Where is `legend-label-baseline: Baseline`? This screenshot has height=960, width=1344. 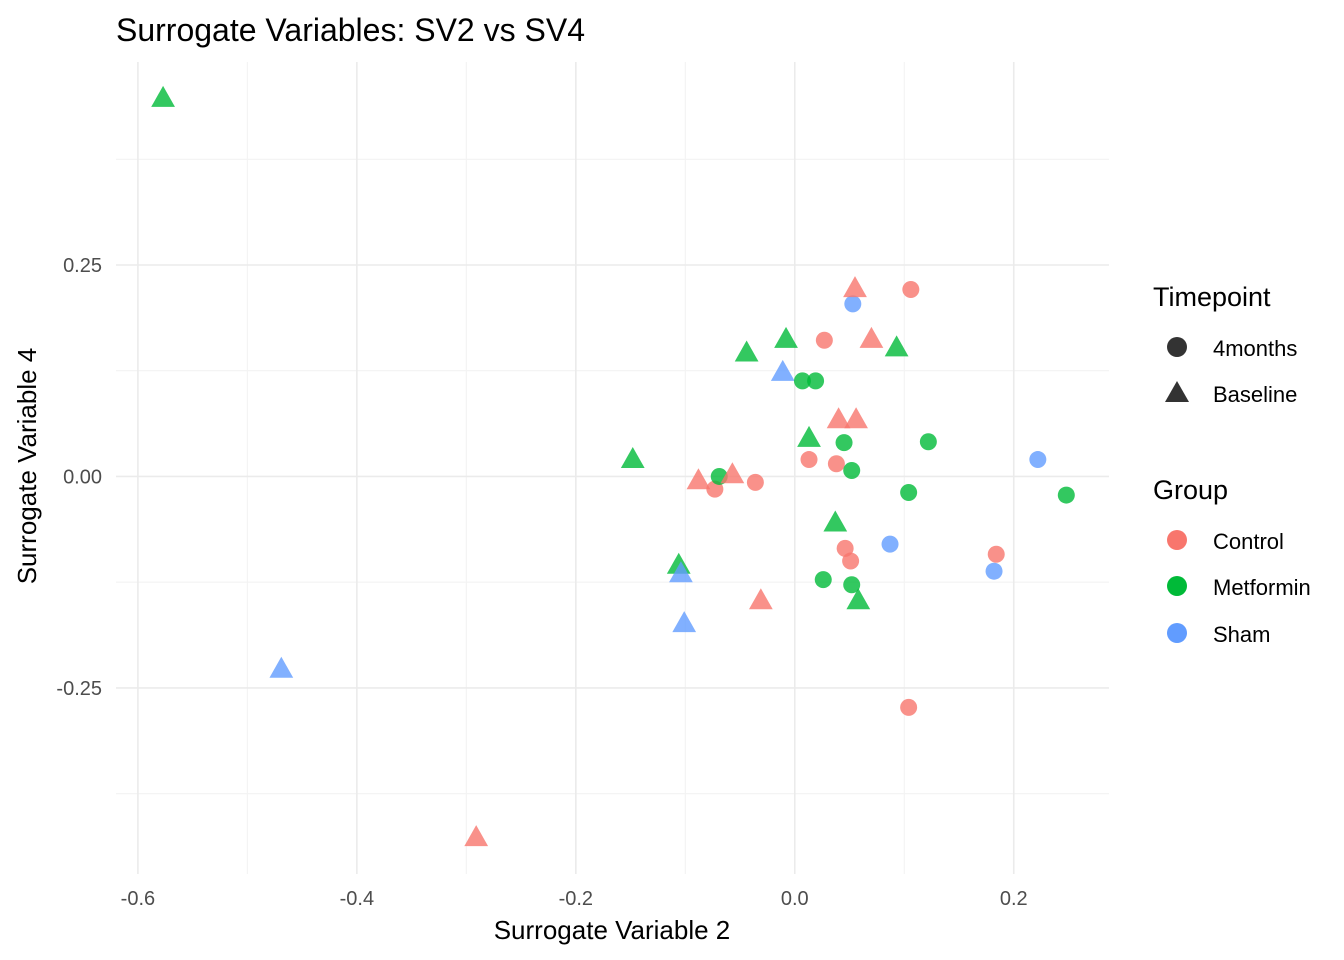 legend-label-baseline: Baseline is located at coordinates (1255, 394).